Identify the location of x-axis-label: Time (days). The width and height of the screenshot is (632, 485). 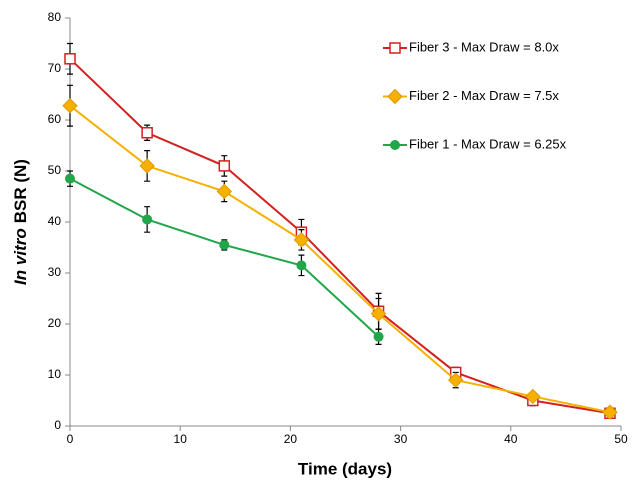
(345, 468).